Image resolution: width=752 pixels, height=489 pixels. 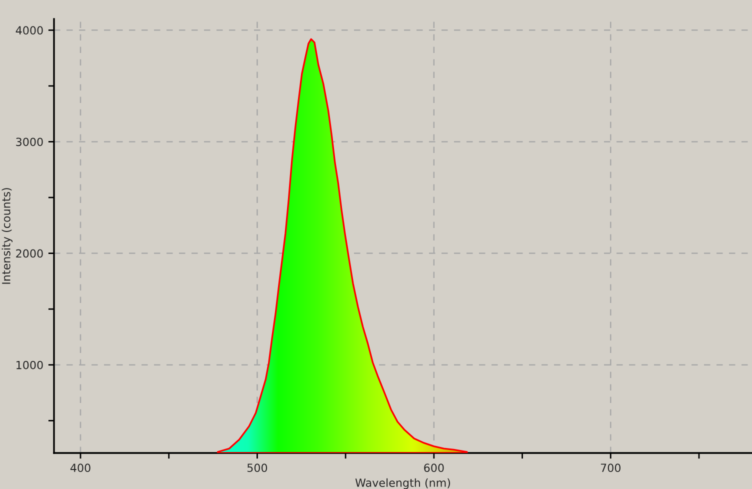 I want to click on y-tick-label: 1000, so click(x=29, y=365).